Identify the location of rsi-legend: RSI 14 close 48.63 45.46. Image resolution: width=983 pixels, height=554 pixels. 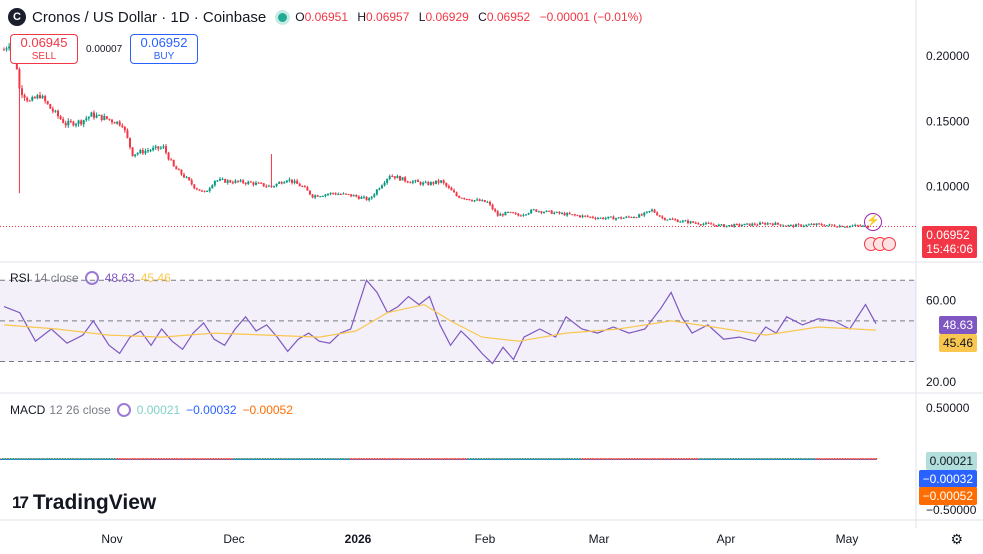
(90, 278).